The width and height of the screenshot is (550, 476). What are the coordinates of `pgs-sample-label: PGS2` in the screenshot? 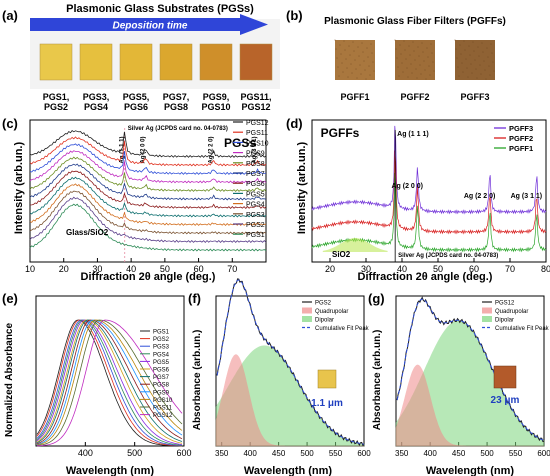 It's located at (56, 107).